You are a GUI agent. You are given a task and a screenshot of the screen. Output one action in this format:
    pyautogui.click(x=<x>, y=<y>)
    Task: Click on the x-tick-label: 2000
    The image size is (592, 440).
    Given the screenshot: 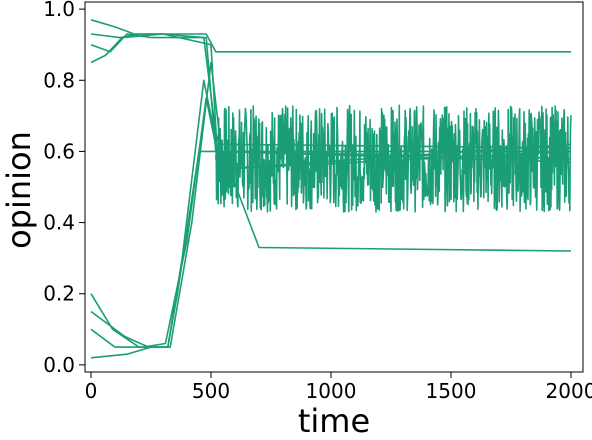 What is the action you would take?
    pyautogui.click(x=569, y=391)
    